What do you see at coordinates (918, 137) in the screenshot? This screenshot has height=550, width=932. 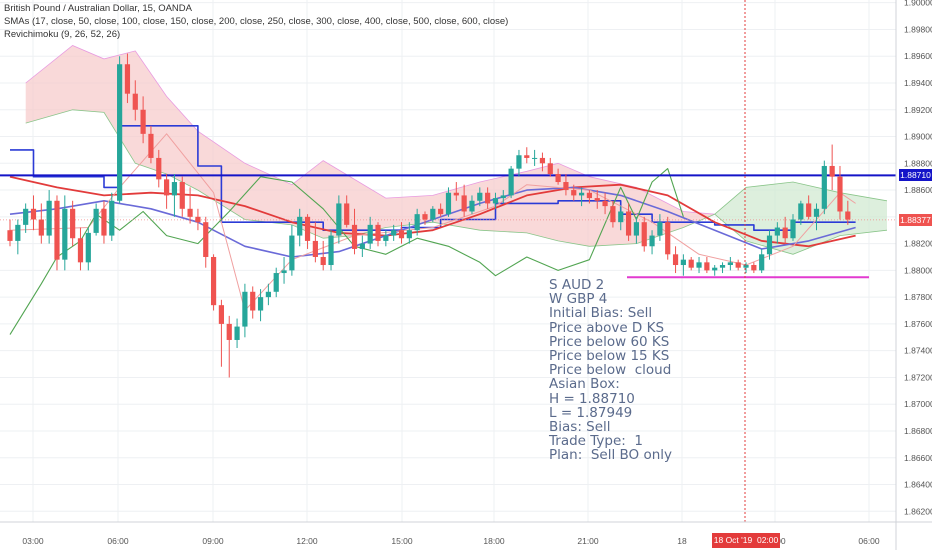 I see `y-tick-label: 1.89000` at bounding box center [918, 137].